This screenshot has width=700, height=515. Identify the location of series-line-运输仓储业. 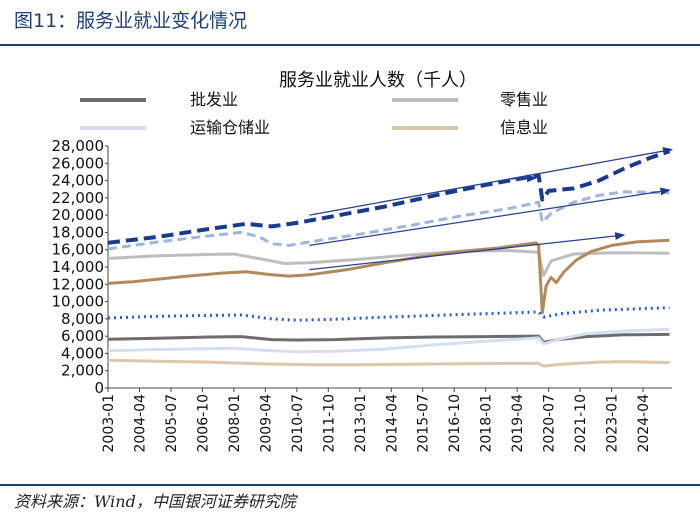
(388, 340).